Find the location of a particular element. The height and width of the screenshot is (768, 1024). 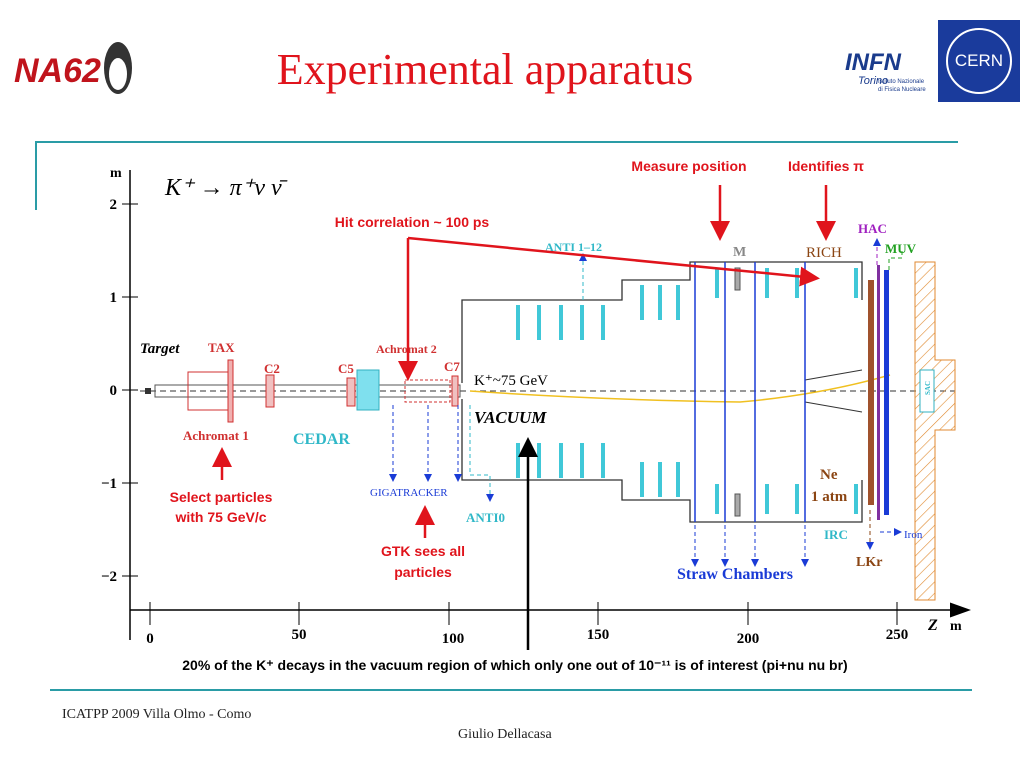

penguin-belly is located at coordinates (118, 74).